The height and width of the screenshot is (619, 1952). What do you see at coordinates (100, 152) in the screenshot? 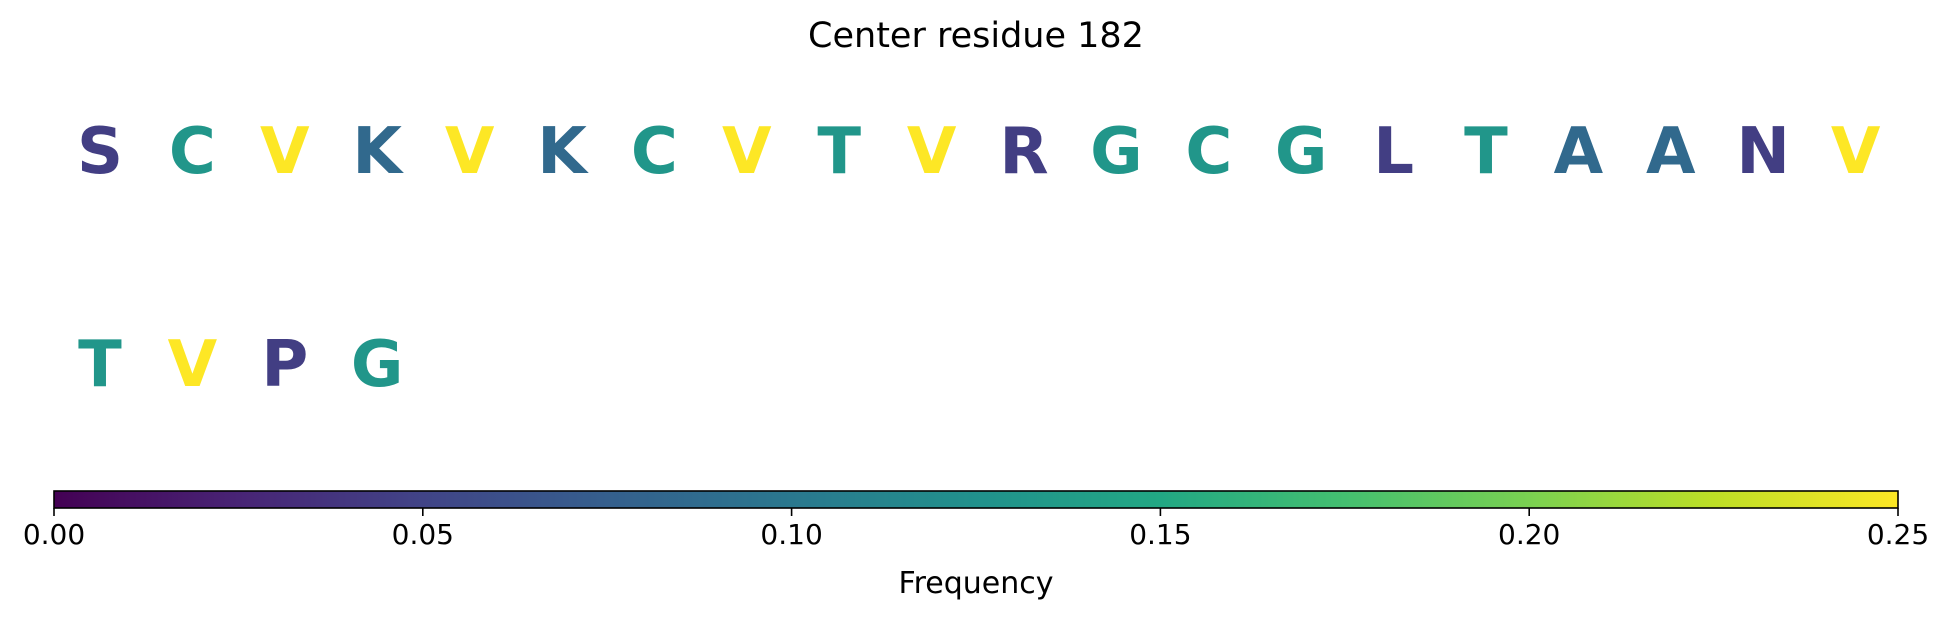
I see `residue-letter: S` at bounding box center [100, 152].